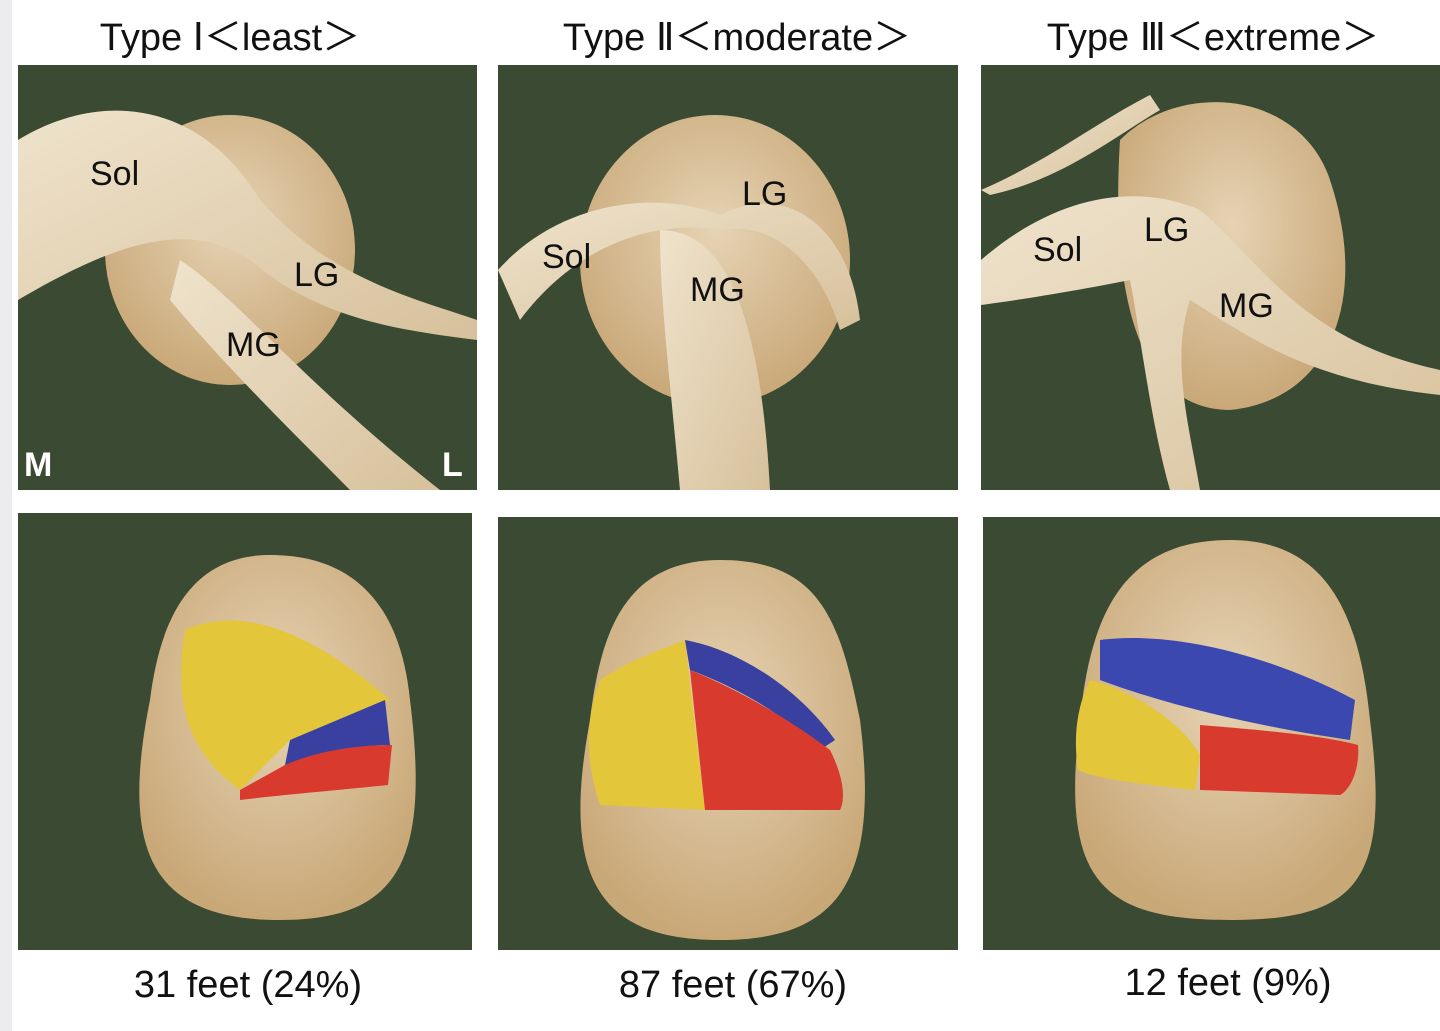  I want to click on column-title: Type Ⅲ＜extreme＞, so click(1213, 38).